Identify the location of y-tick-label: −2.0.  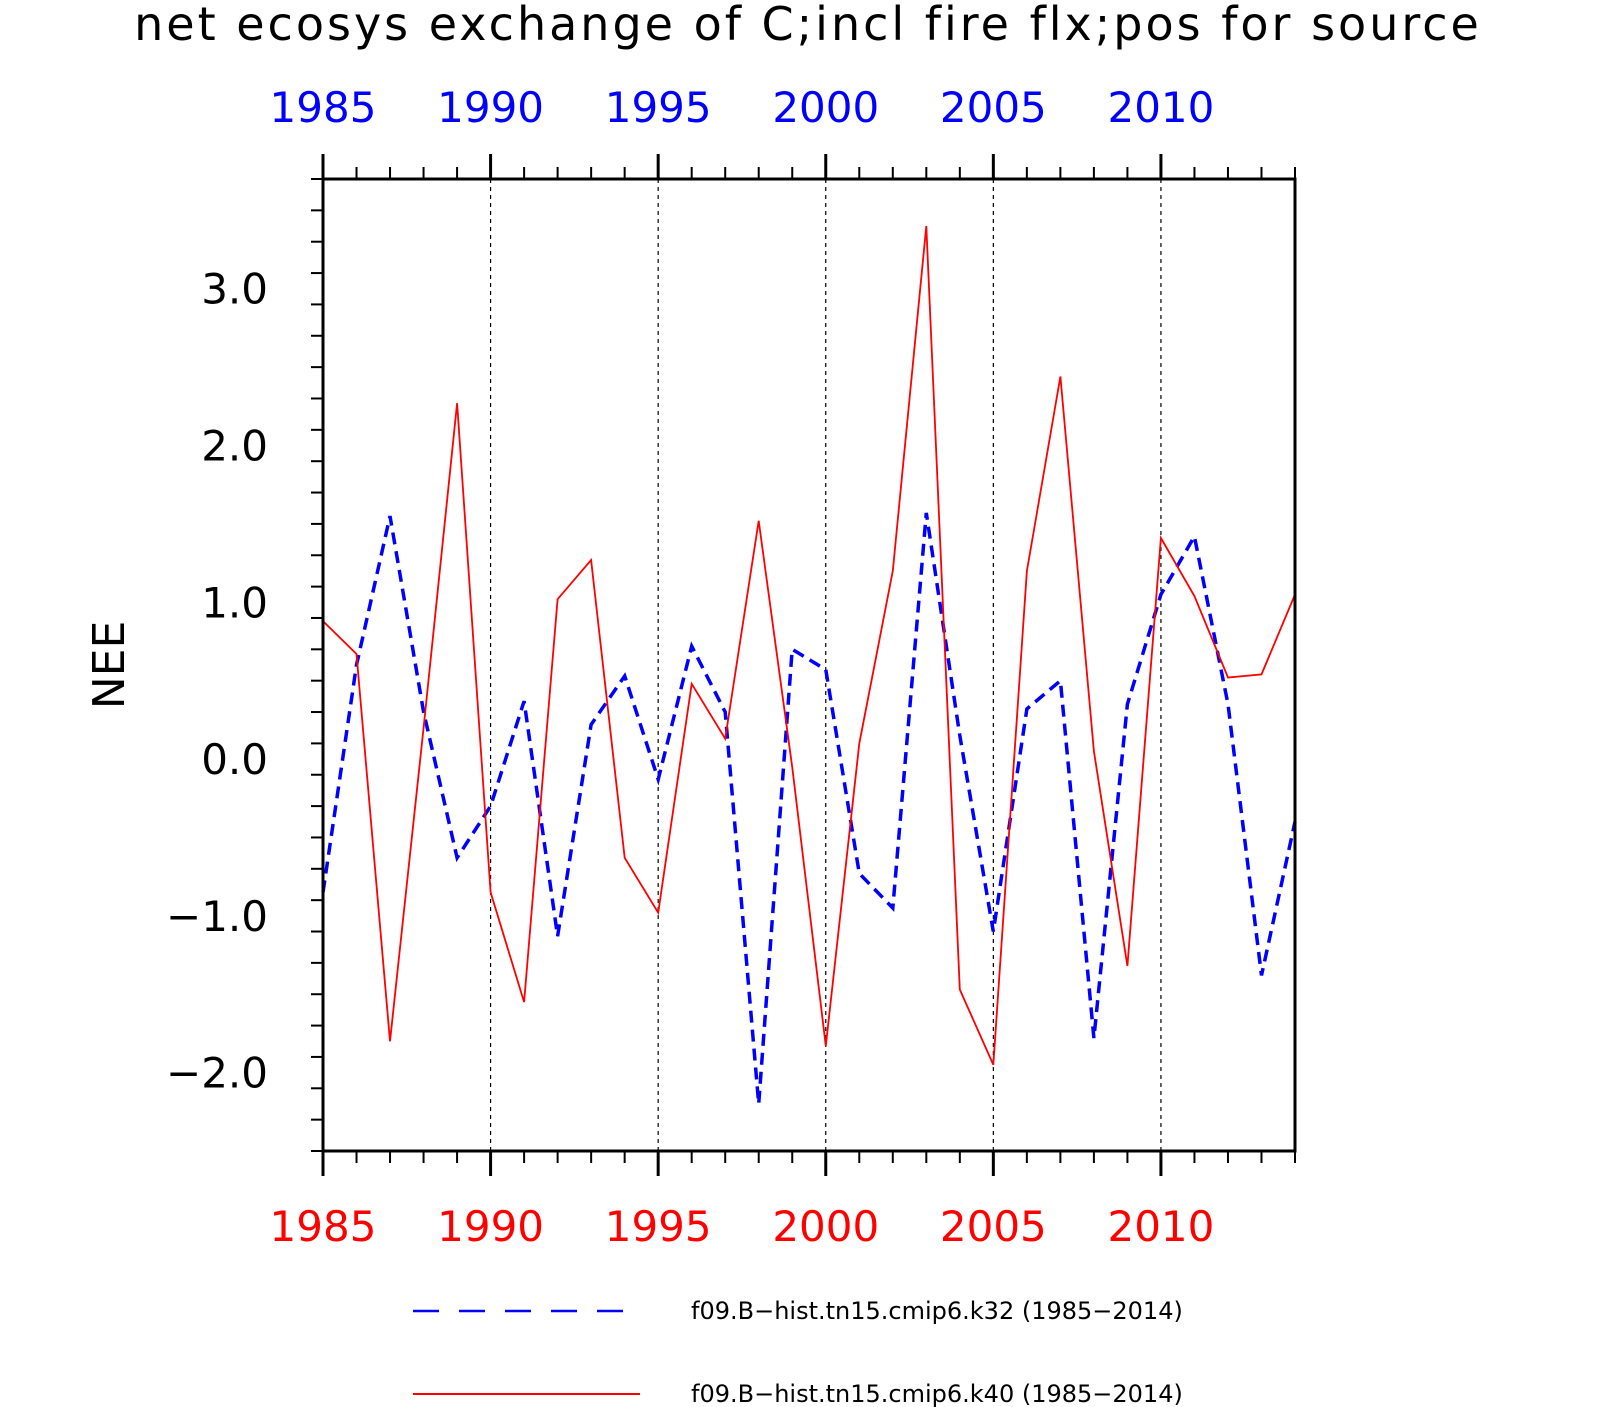
(217, 1073).